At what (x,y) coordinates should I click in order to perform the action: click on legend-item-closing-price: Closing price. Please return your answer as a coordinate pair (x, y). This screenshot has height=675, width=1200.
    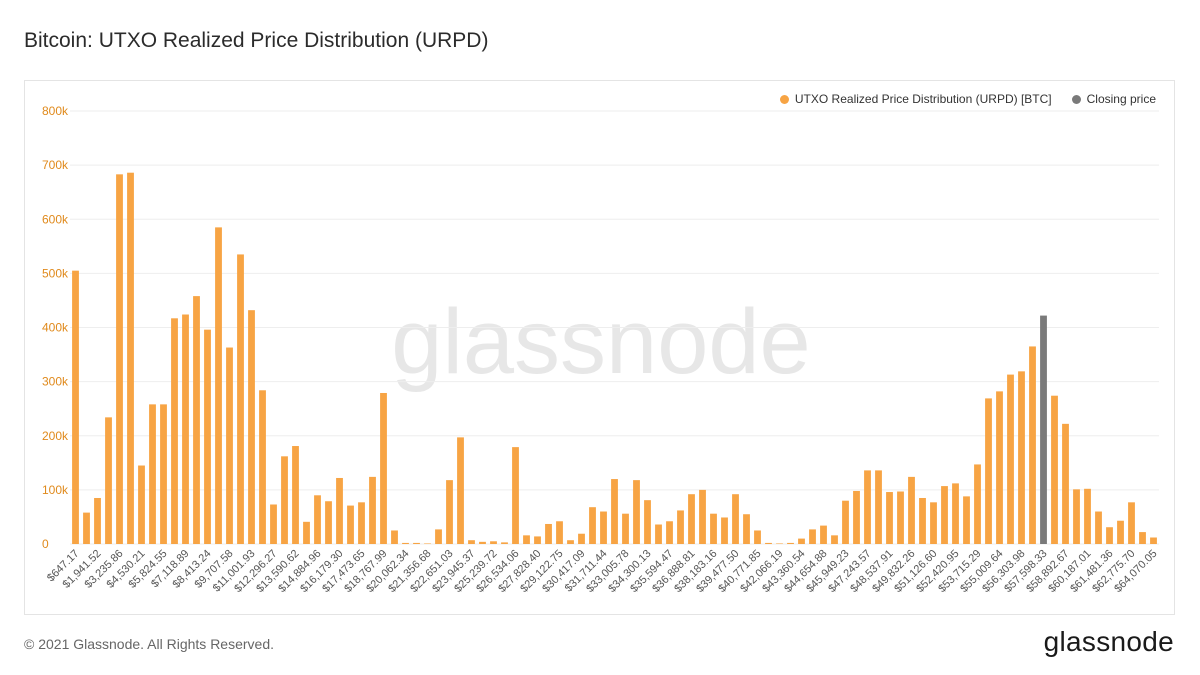
    Looking at the image, I should click on (1113, 99).